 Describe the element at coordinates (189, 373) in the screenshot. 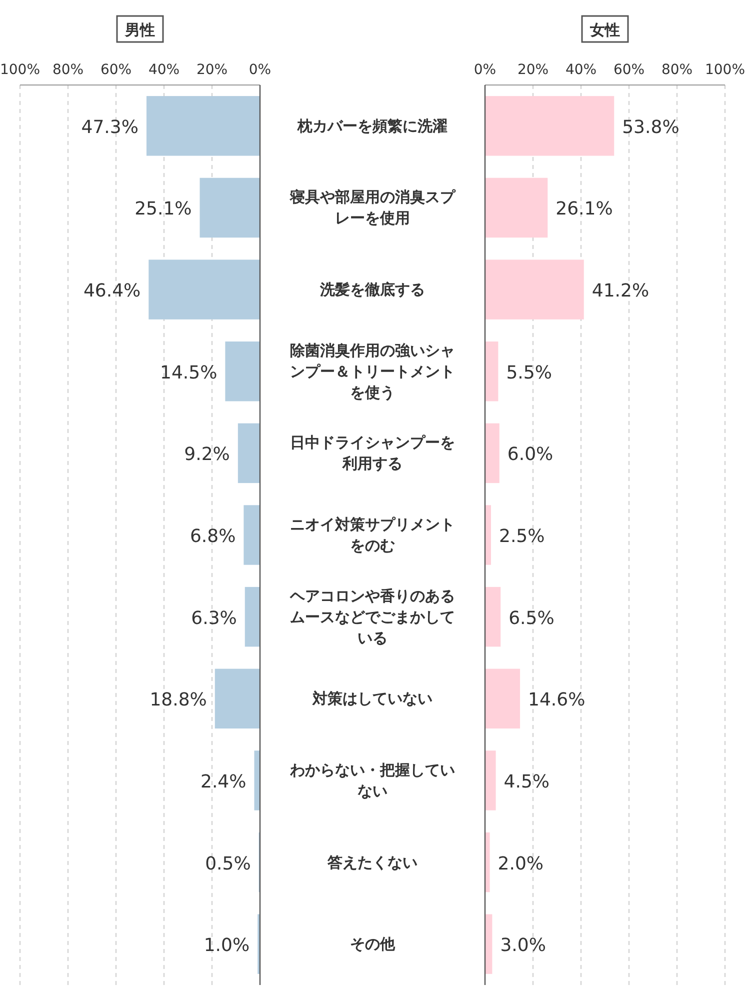

I see `data-label: 14.5%` at that location.